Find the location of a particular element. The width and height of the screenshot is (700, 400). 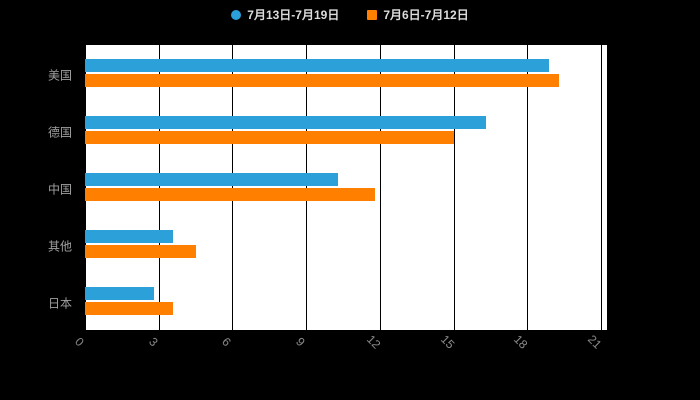

legend-marker-square-icon is located at coordinates (372, 14).